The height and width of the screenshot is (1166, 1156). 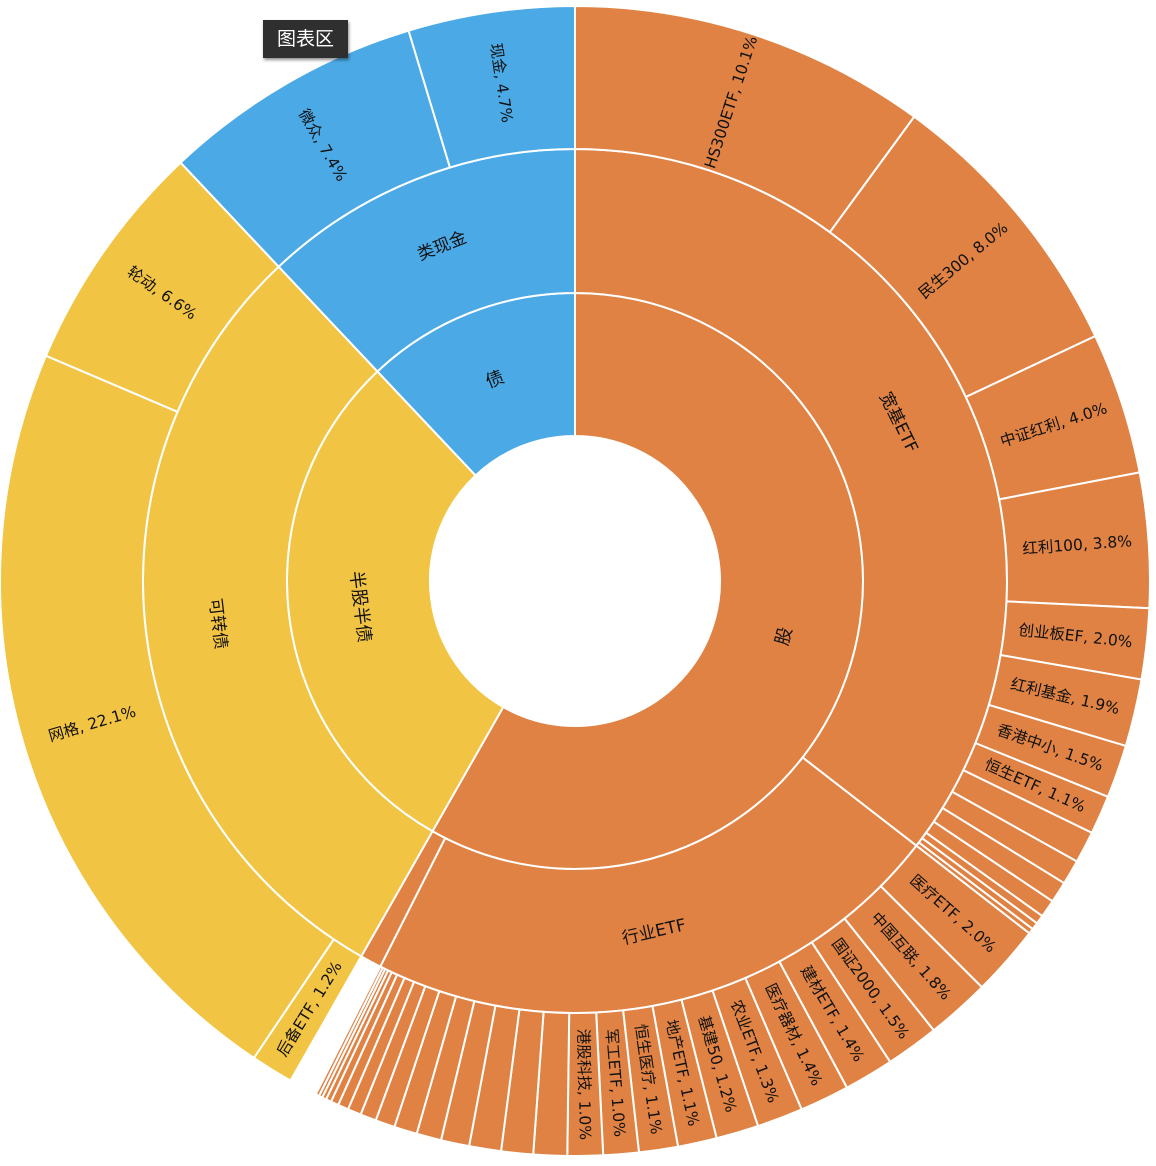 I want to click on segment-label: 港股科技, 1.0%, so click(x=584, y=1085).